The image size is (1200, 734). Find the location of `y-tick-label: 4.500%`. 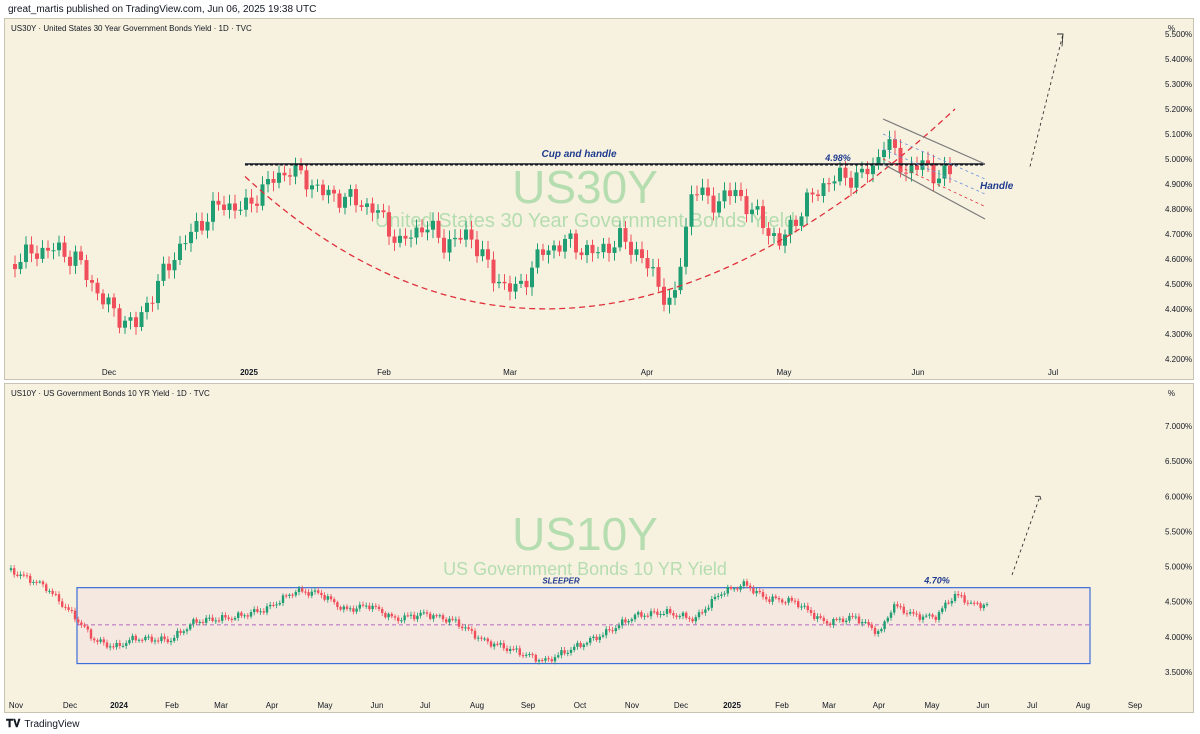

y-tick-label: 4.500% is located at coordinates (1178, 284).